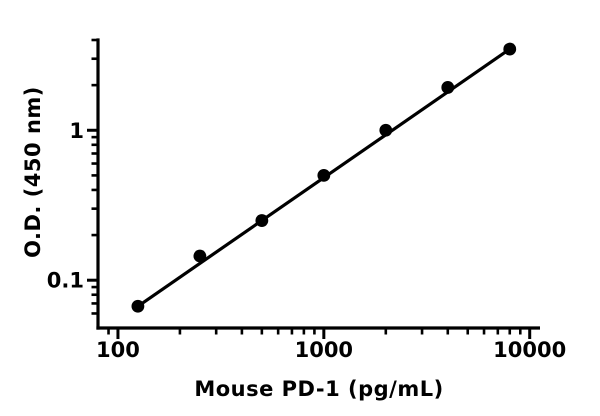 This screenshot has height=416, width=600. Describe the element at coordinates (118, 350) in the screenshot. I see `x-tick-label: 100` at that location.